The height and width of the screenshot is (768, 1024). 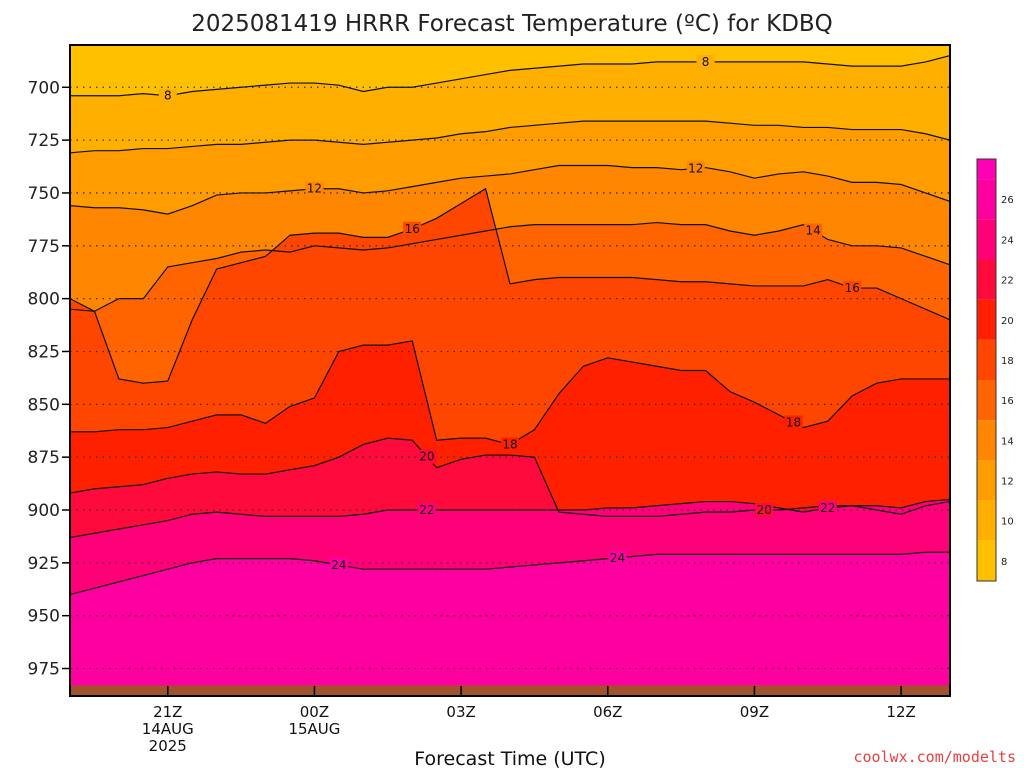 I want to click on ground-area, so click(x=510, y=690).